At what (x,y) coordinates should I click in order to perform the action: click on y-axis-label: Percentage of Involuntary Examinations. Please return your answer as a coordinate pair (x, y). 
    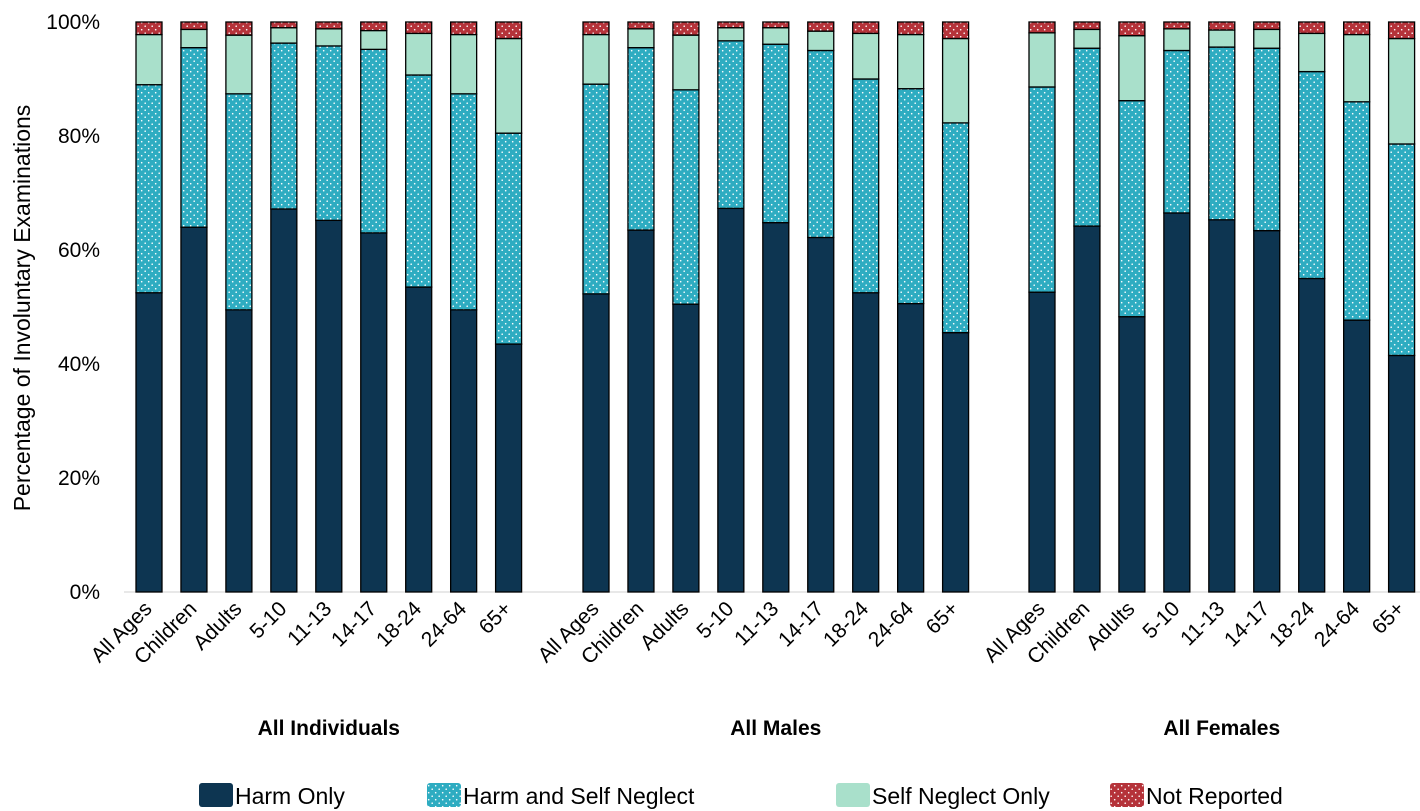
    Looking at the image, I should click on (22, 308).